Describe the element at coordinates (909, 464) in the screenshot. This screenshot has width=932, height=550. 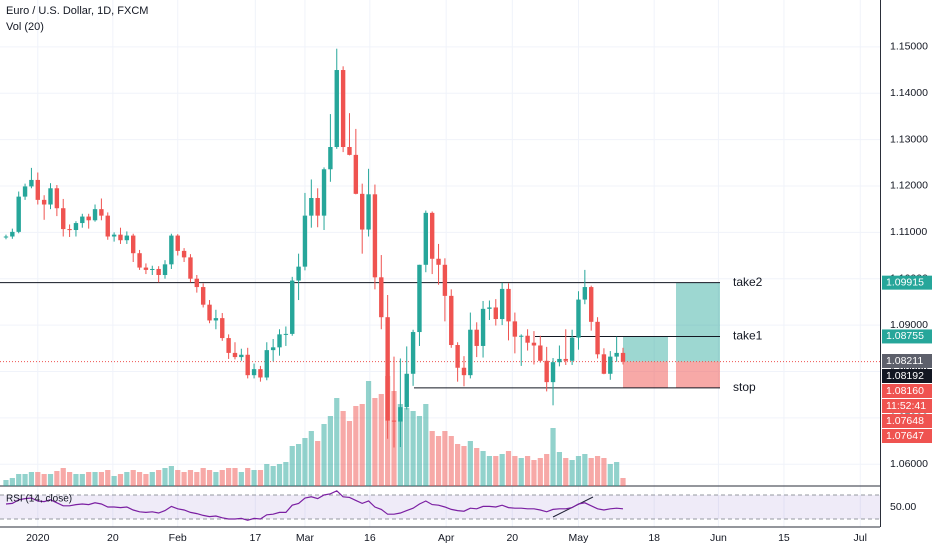
I see `y-tick-label: 1.06000` at that location.